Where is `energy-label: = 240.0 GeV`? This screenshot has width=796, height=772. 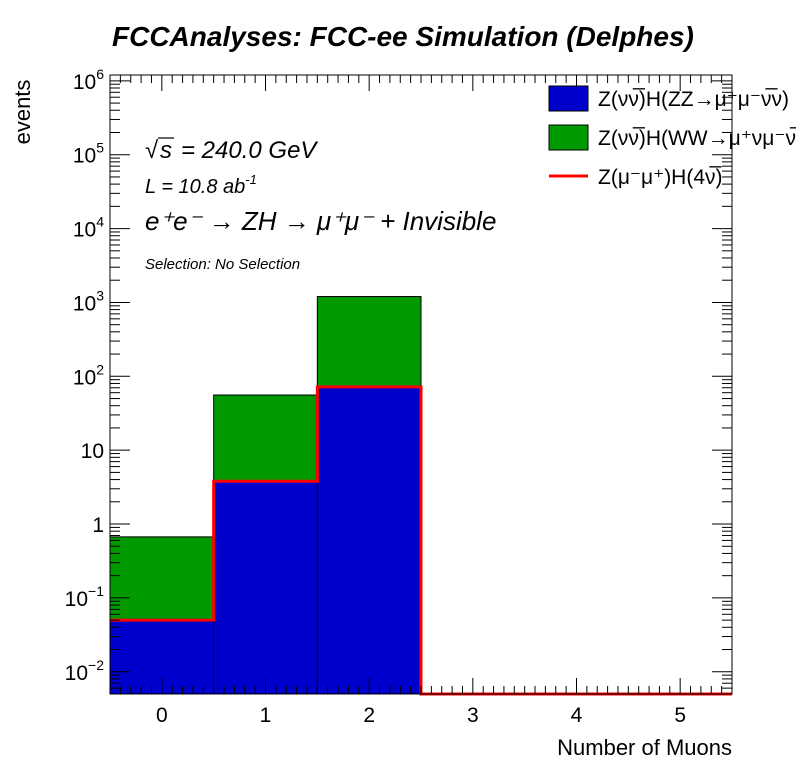 energy-label: = 240.0 GeV is located at coordinates (249, 150).